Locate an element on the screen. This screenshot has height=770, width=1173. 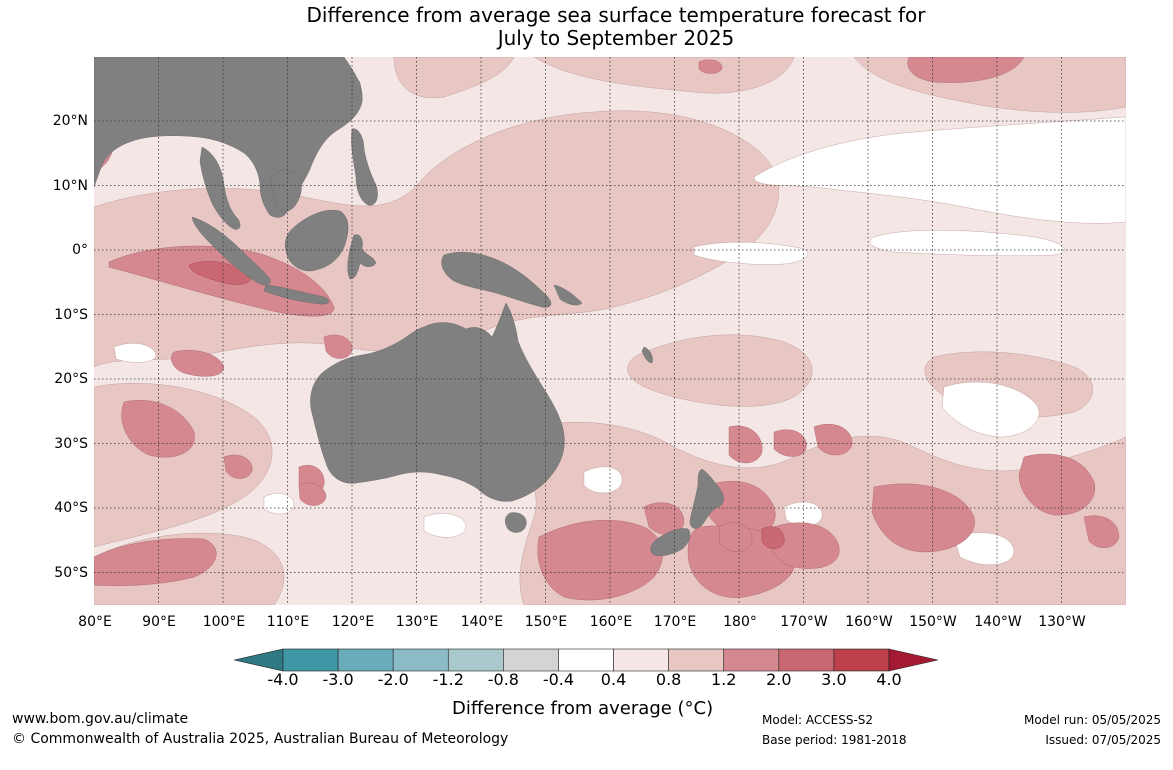
lon-label-150w: 150°W is located at coordinates (933, 622).